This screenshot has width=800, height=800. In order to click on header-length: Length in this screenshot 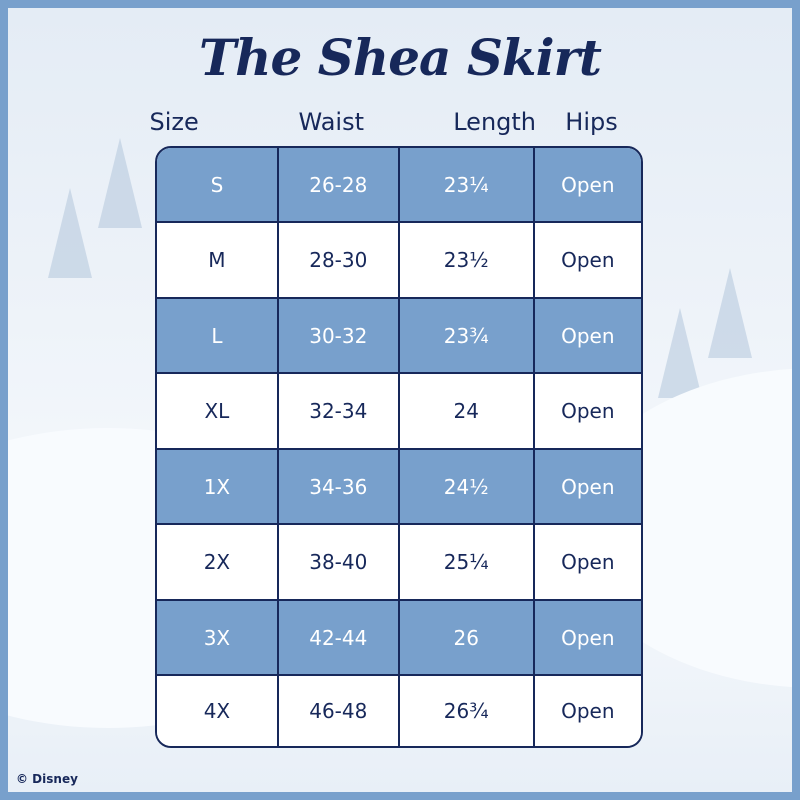, I will do `click(495, 122)`.